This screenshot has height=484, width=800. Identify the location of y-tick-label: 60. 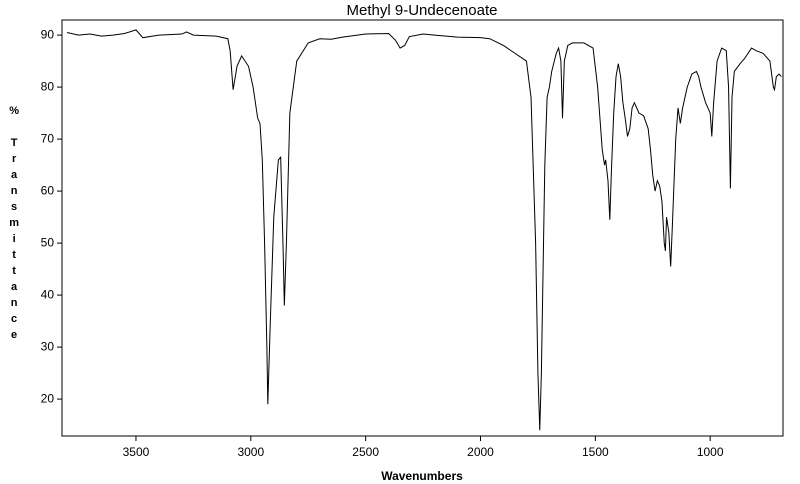
(48, 190).